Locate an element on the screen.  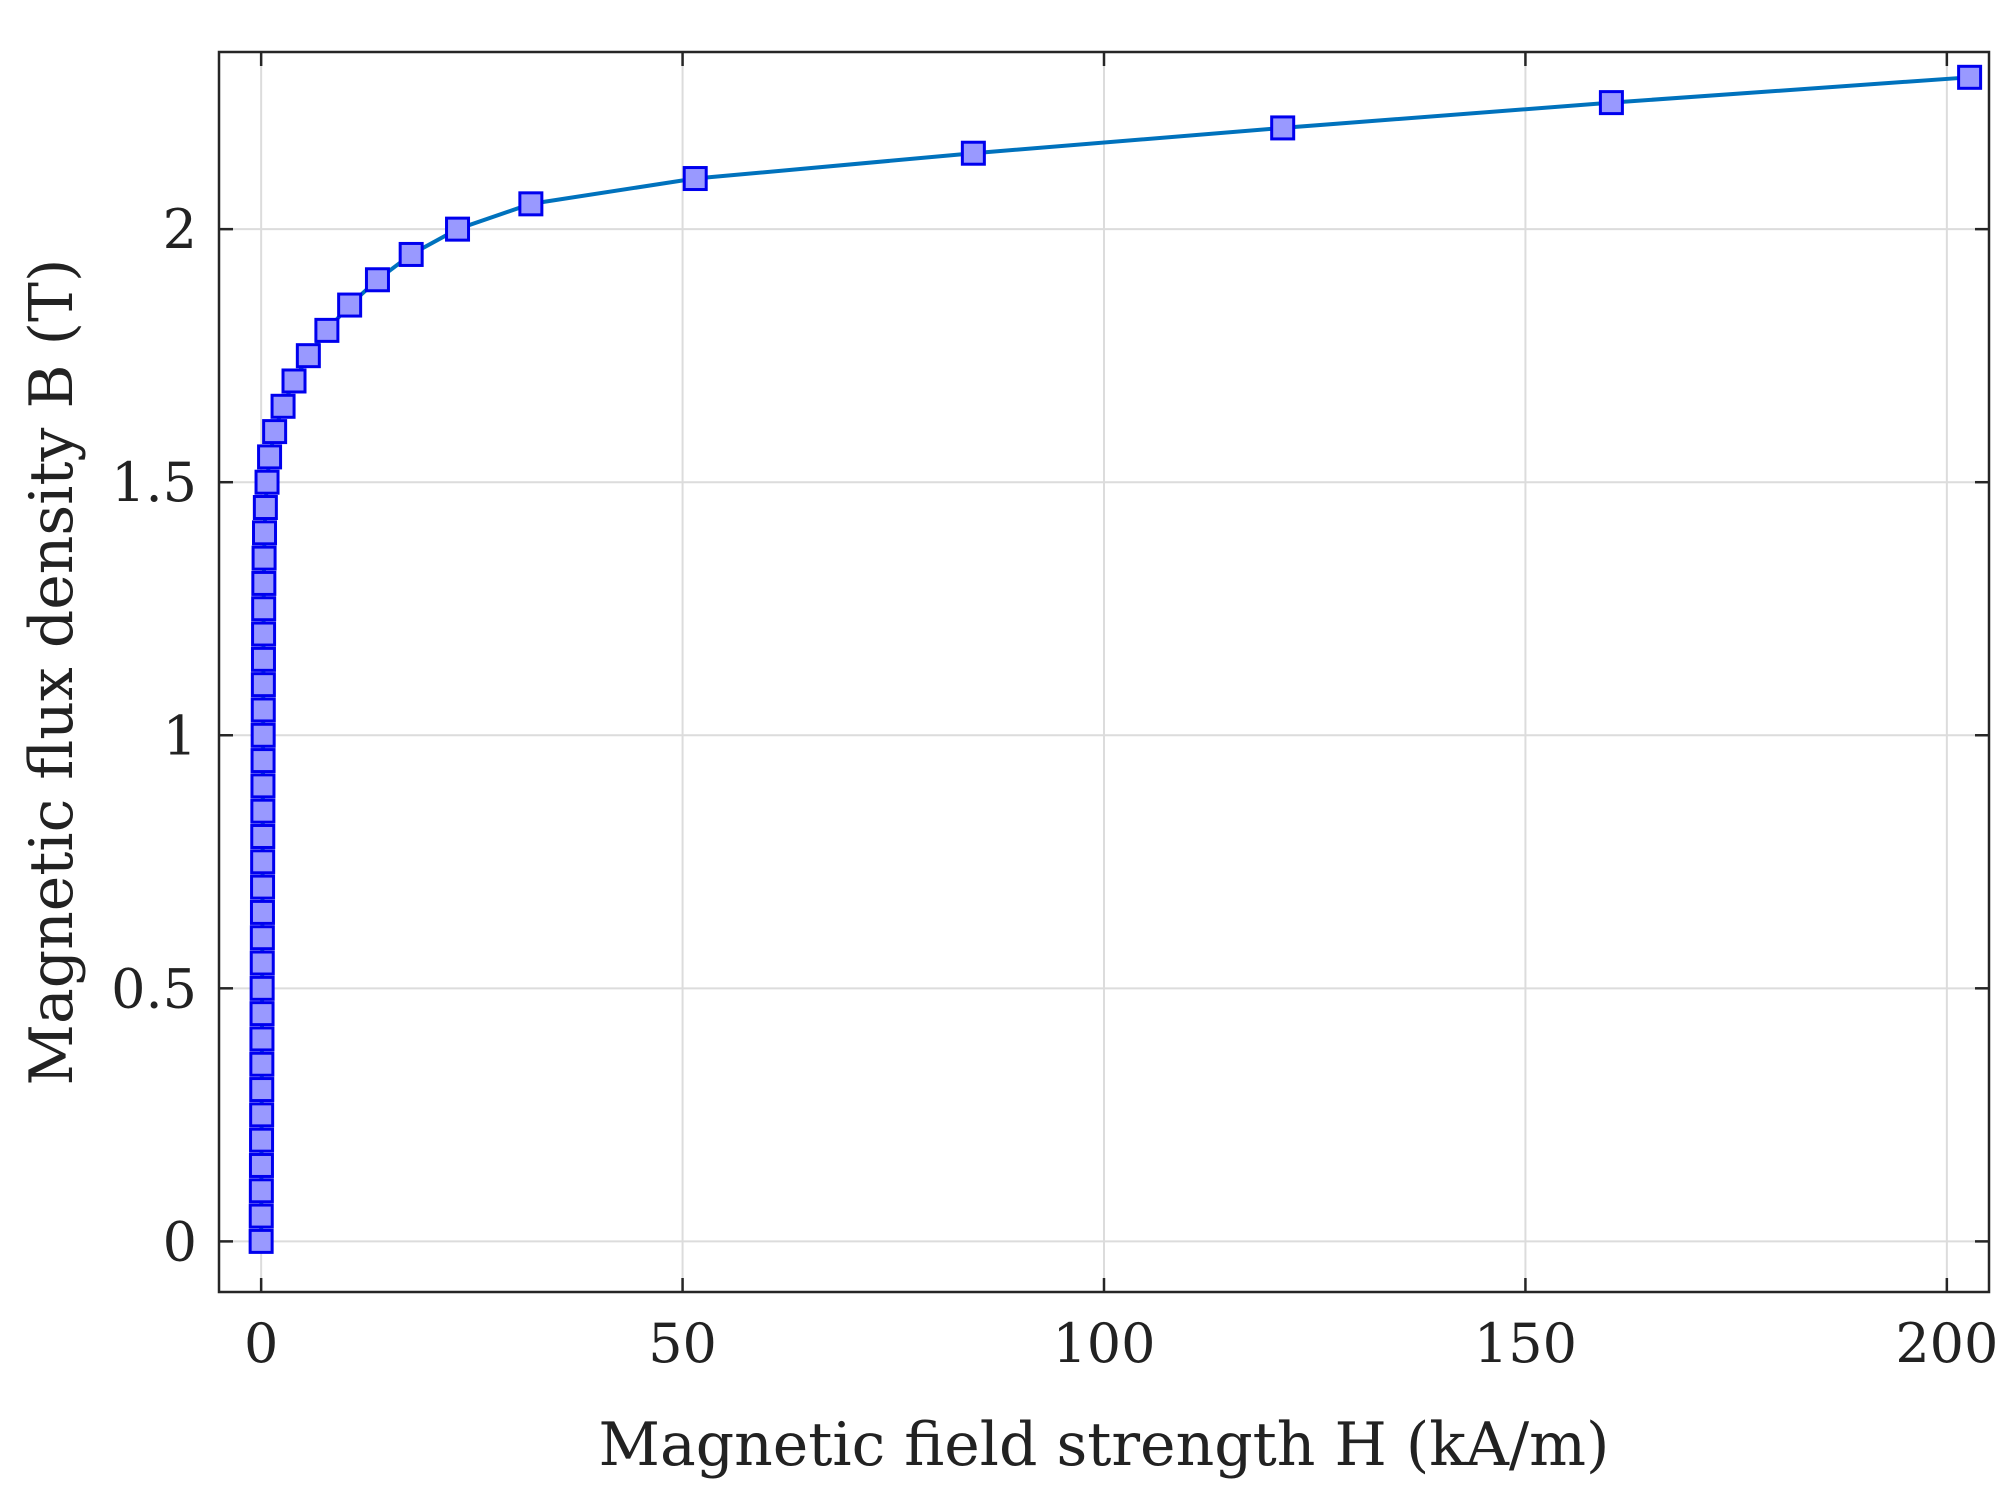
y-tick-label: 1 is located at coordinates (180, 735).